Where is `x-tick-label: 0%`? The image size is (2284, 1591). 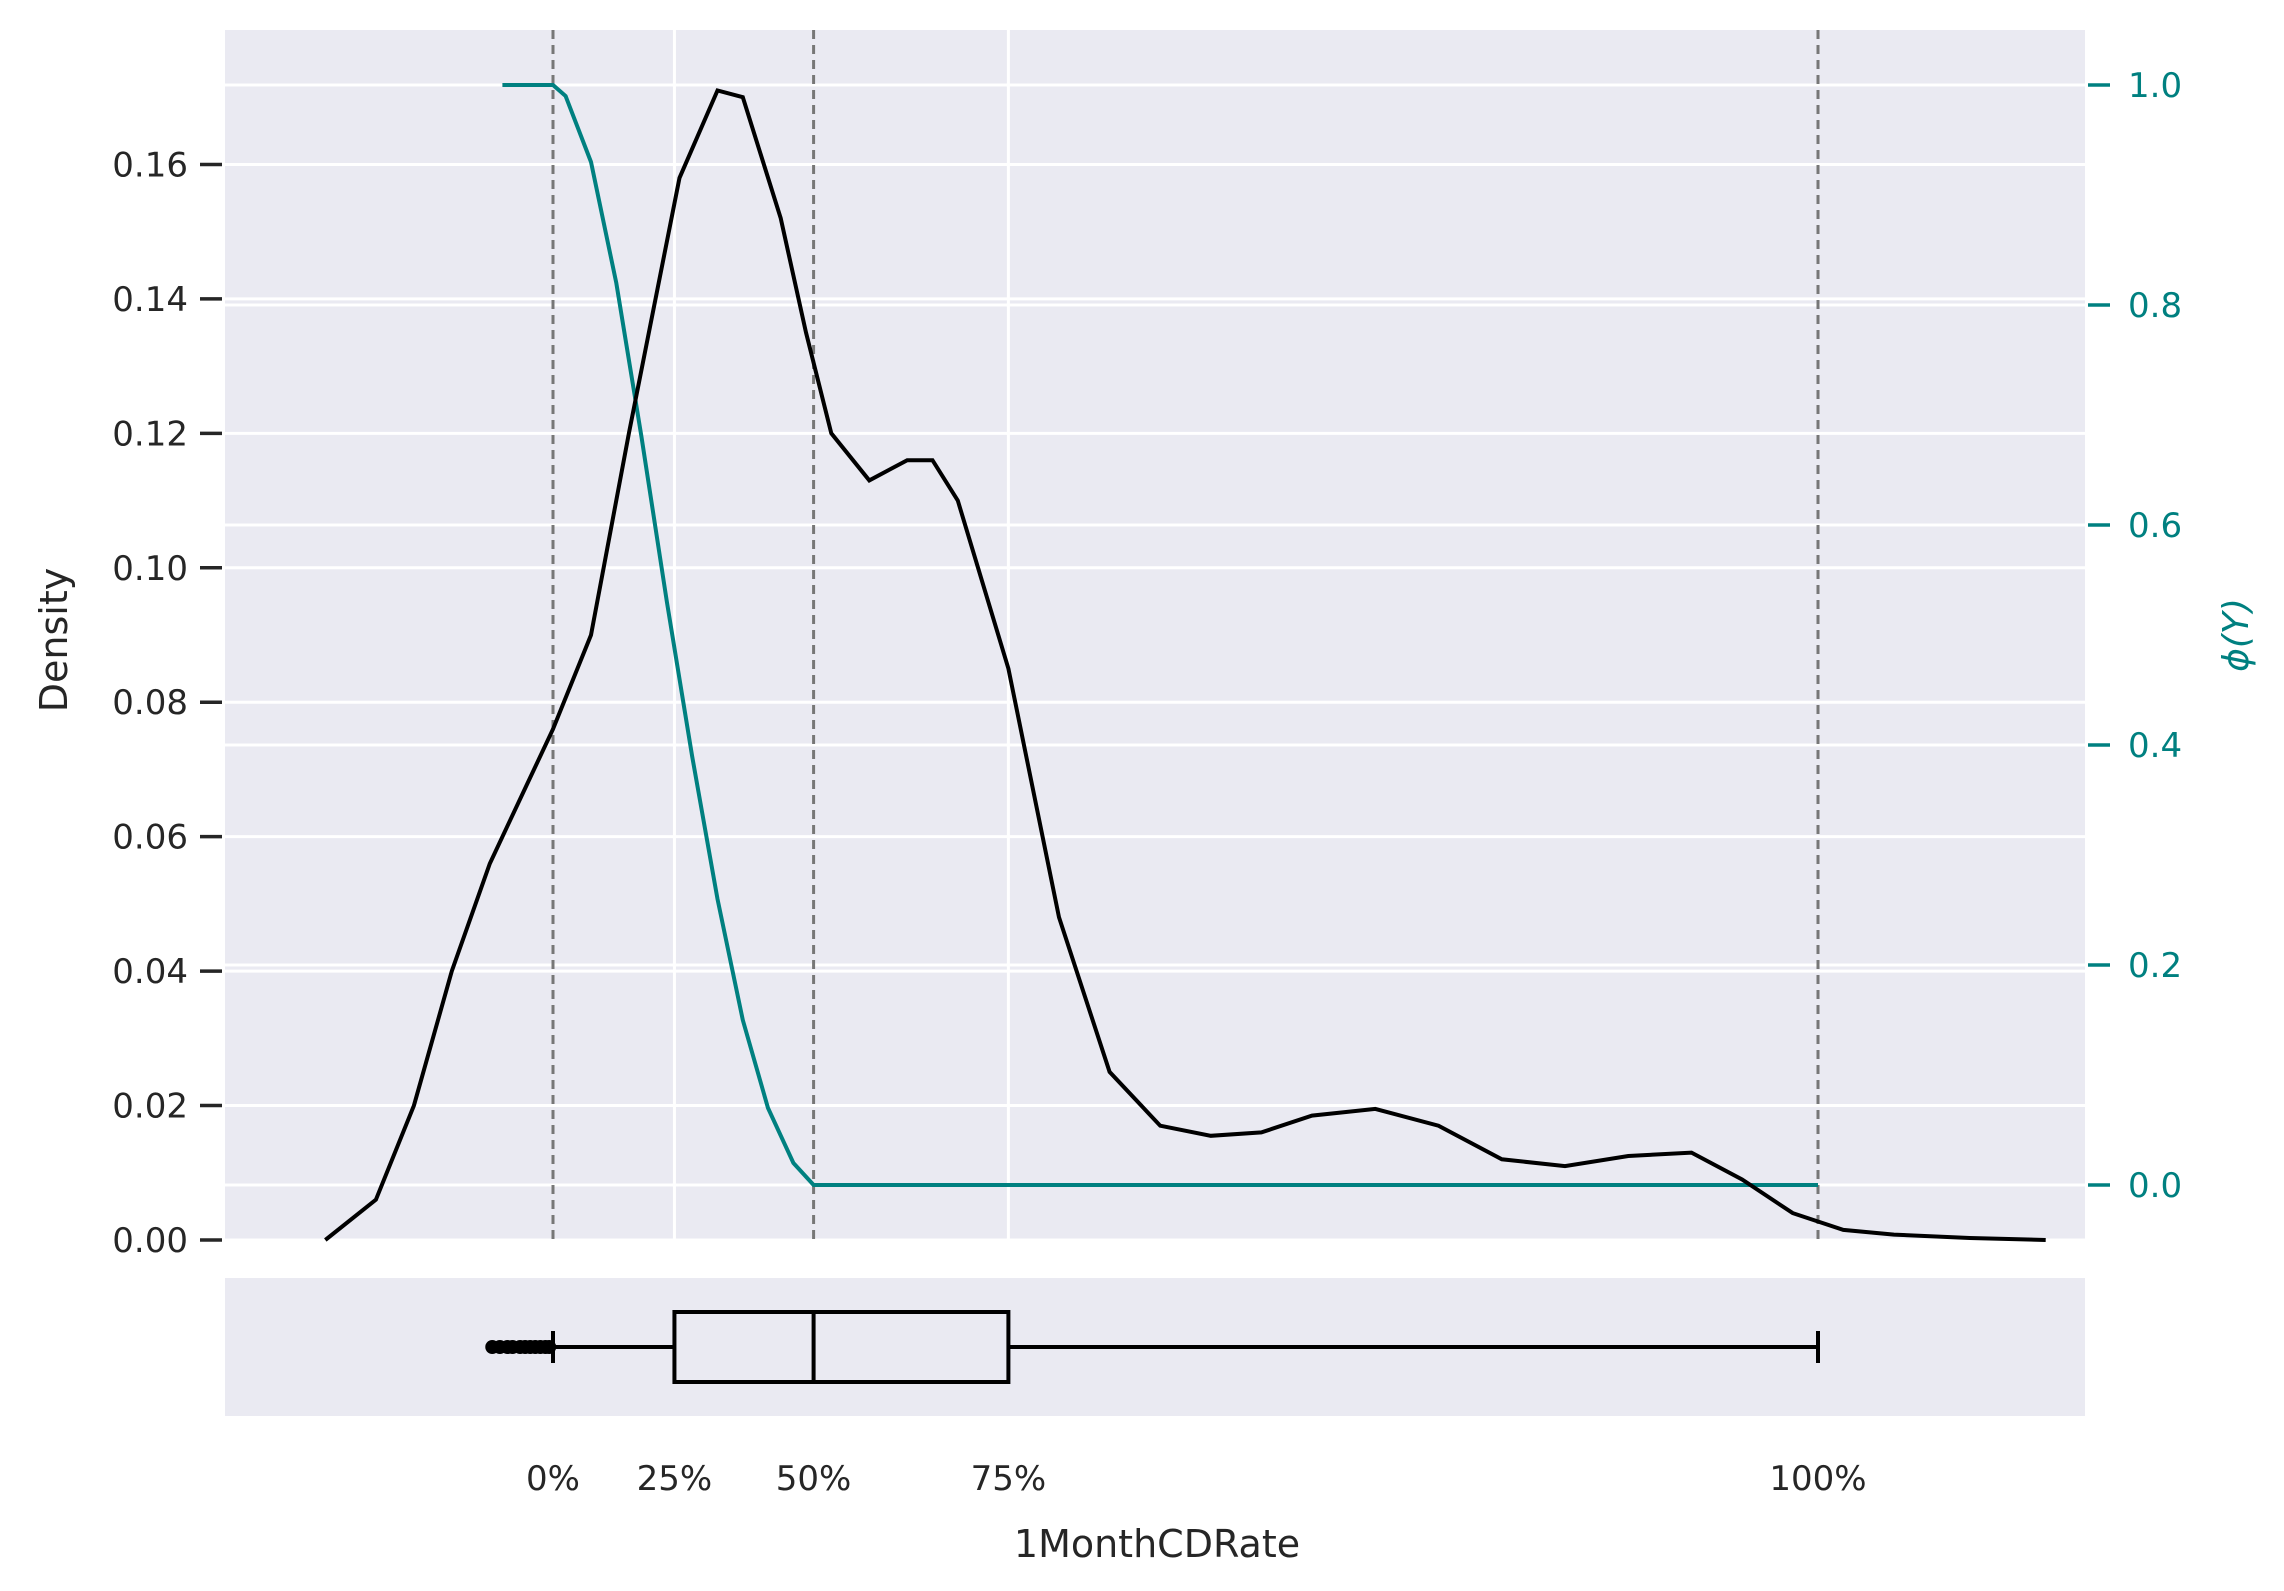 x-tick-label: 0% is located at coordinates (553, 1479).